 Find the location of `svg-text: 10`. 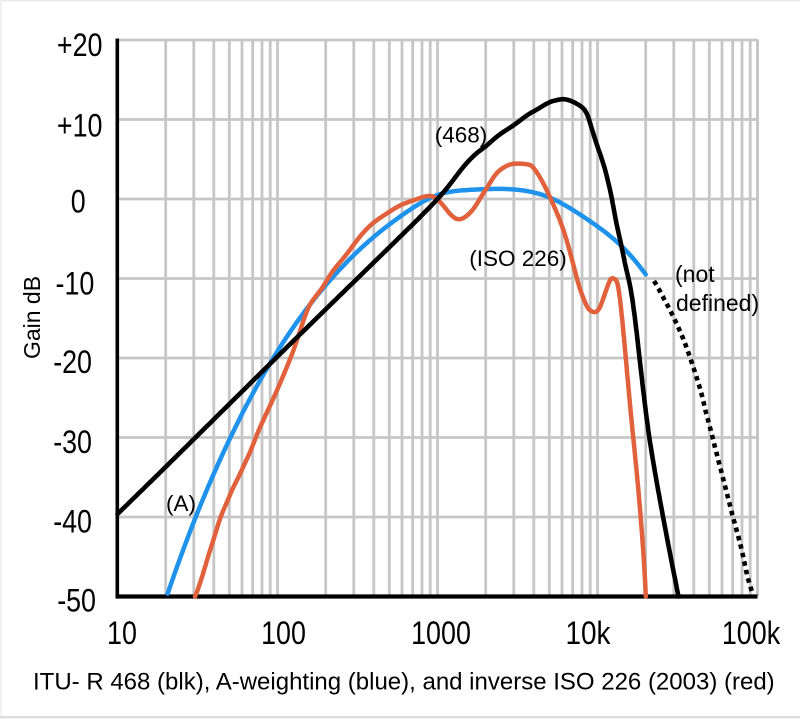

svg-text: 10 is located at coordinates (122, 633).